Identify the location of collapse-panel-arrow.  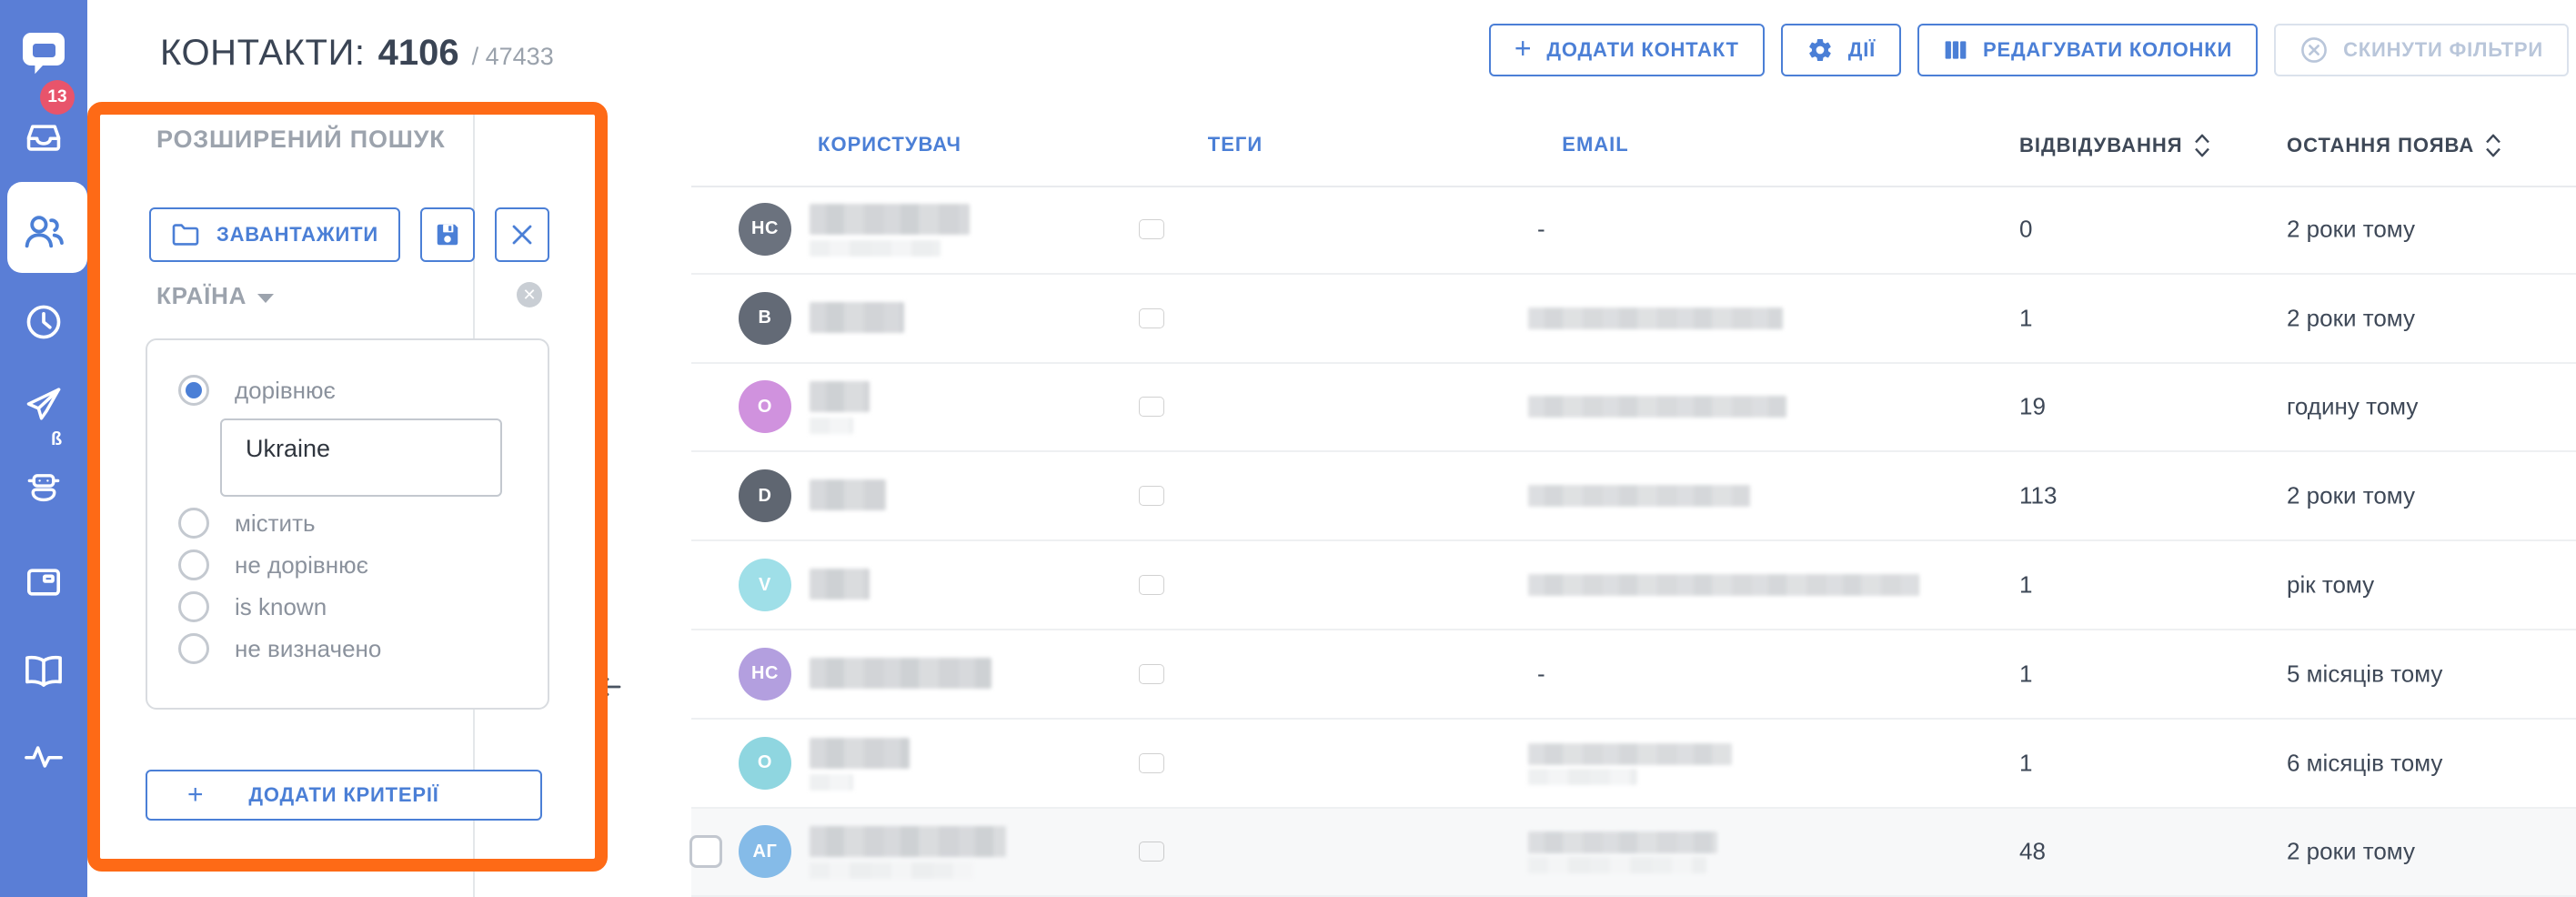
(608, 690).